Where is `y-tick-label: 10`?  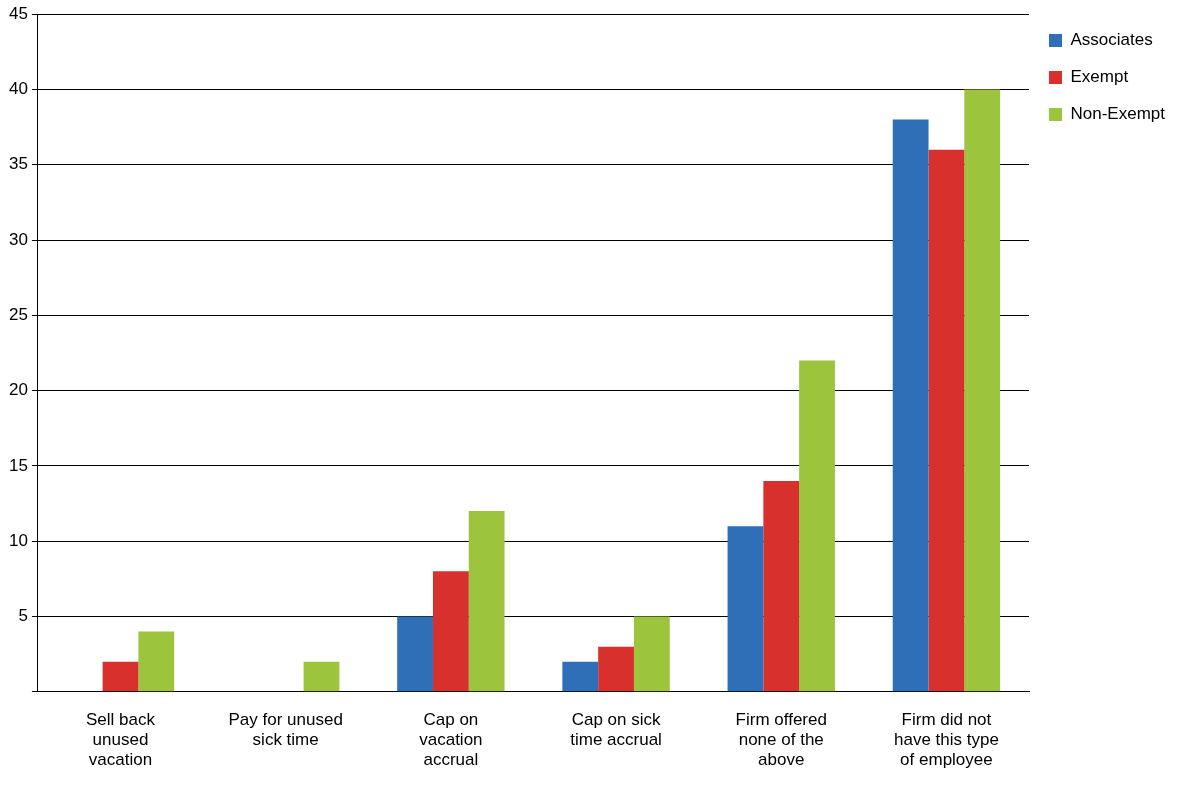
y-tick-label: 10 is located at coordinates (18, 540).